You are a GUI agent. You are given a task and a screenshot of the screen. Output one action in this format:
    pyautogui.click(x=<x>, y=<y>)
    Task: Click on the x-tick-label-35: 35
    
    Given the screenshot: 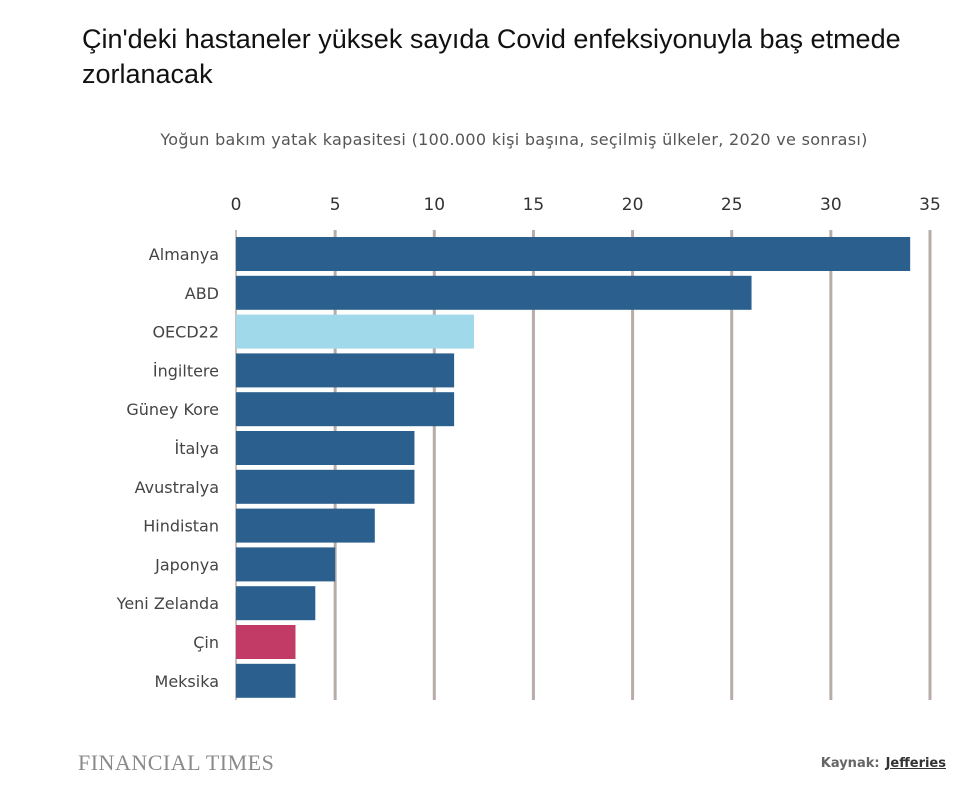 What is the action you would take?
    pyautogui.click(x=930, y=205)
    